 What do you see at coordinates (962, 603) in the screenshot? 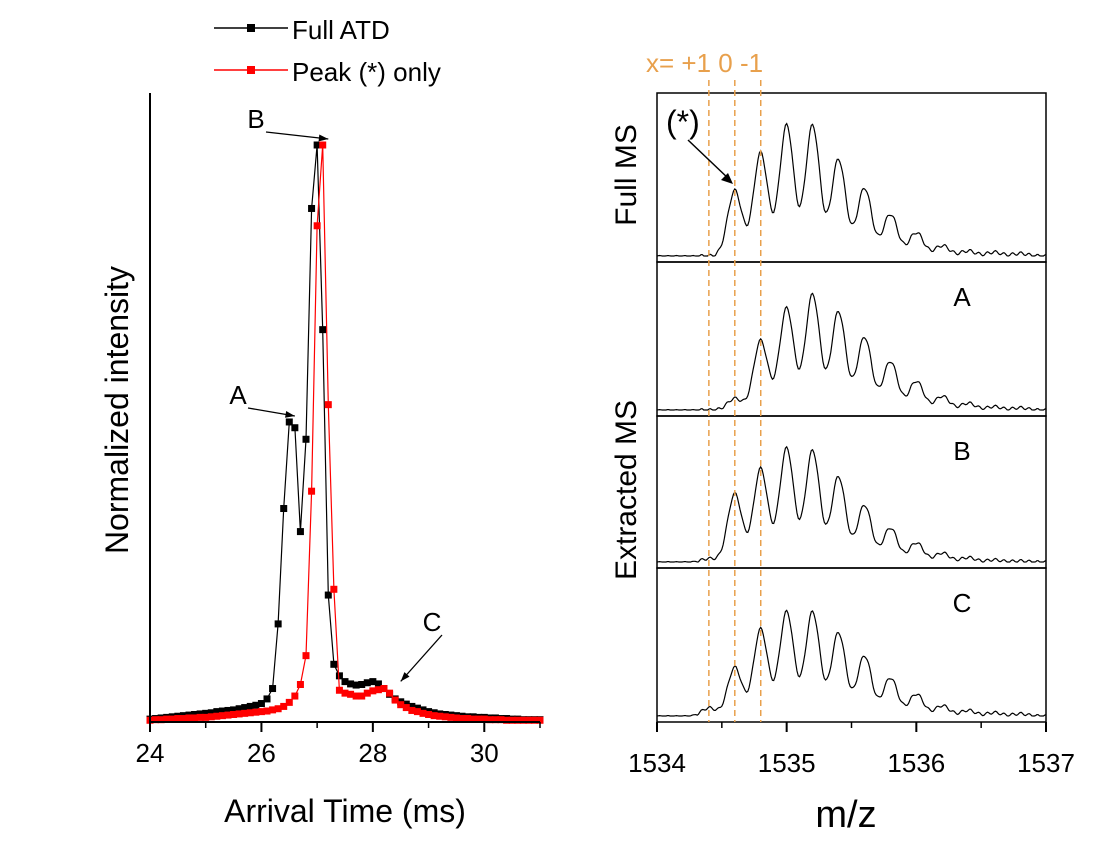
I see `ms-panel-label: C` at bounding box center [962, 603].